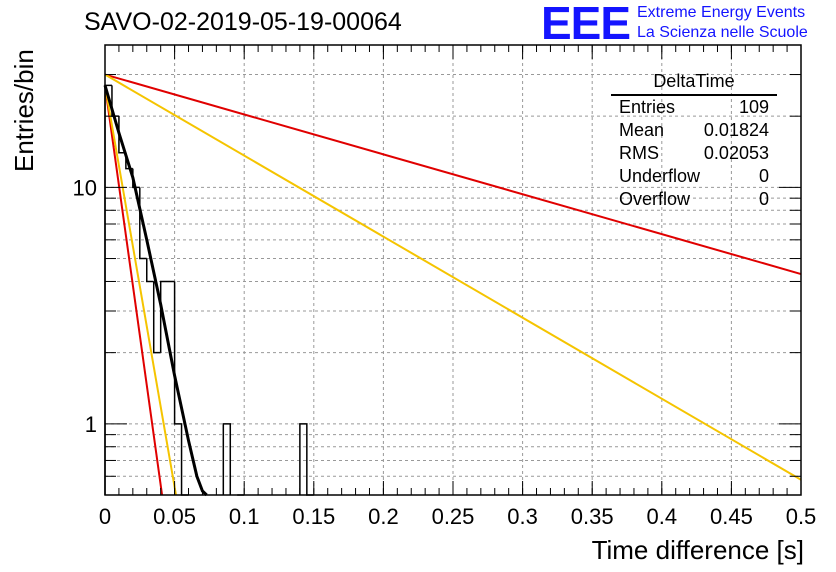 The image size is (836, 572). I want to click on stats-value: 0.02053, so click(736, 153).